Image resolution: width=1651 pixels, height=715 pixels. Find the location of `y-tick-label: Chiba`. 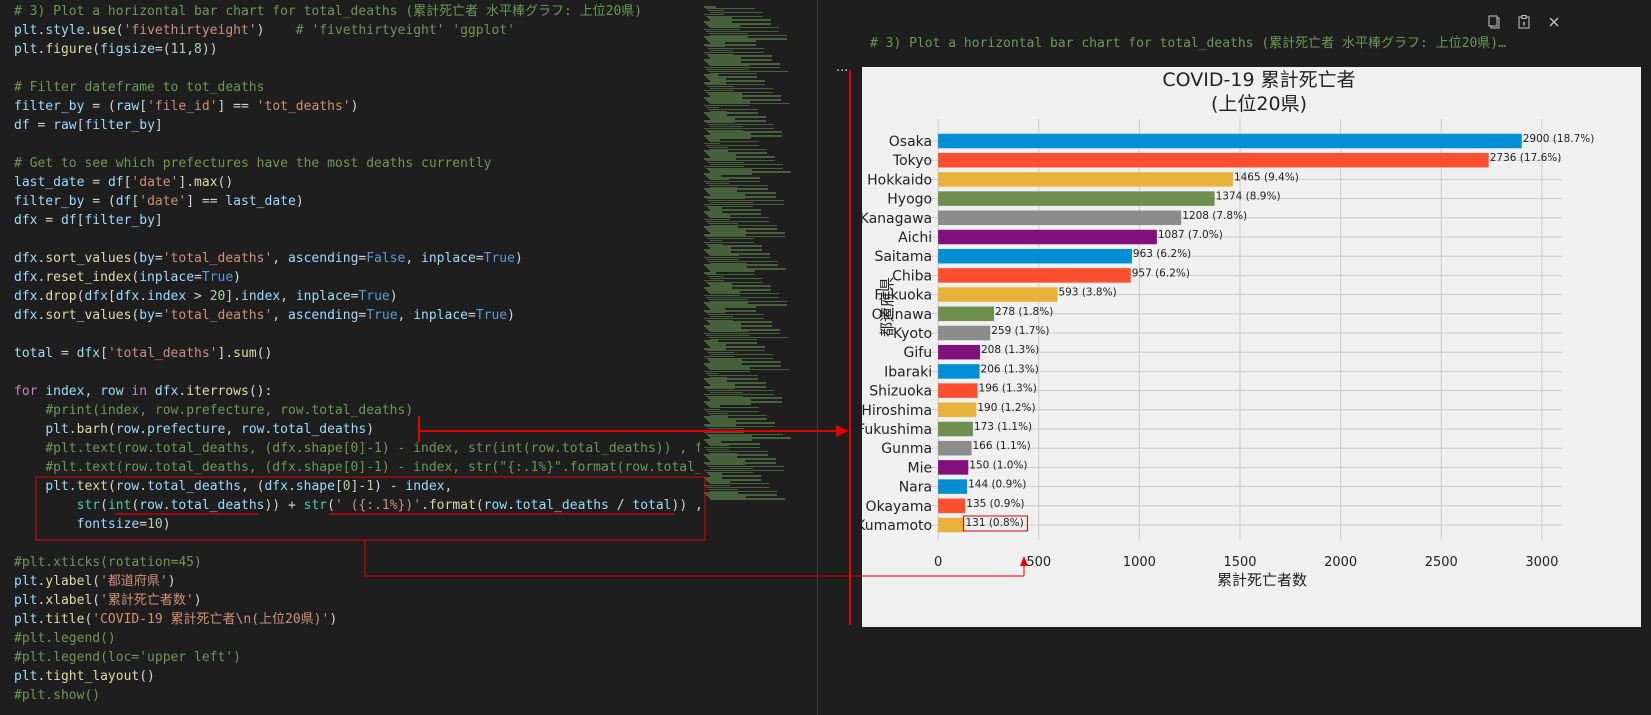

y-tick-label: Chiba is located at coordinates (912, 276).